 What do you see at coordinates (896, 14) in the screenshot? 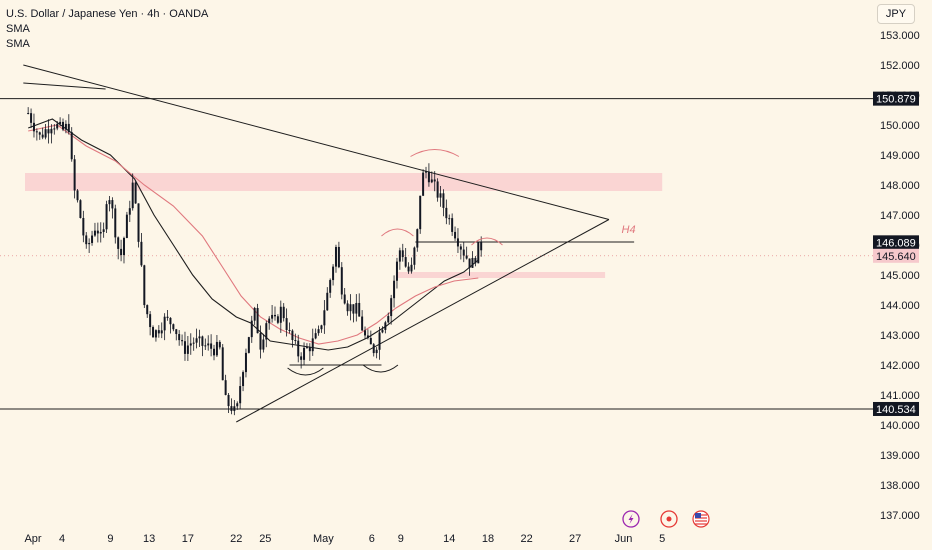
I see `currency-button: JPY` at bounding box center [896, 14].